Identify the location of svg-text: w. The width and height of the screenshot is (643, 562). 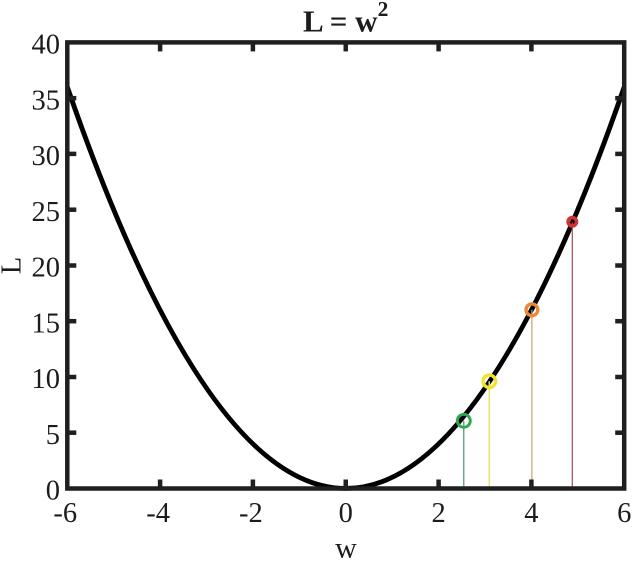
(346, 546).